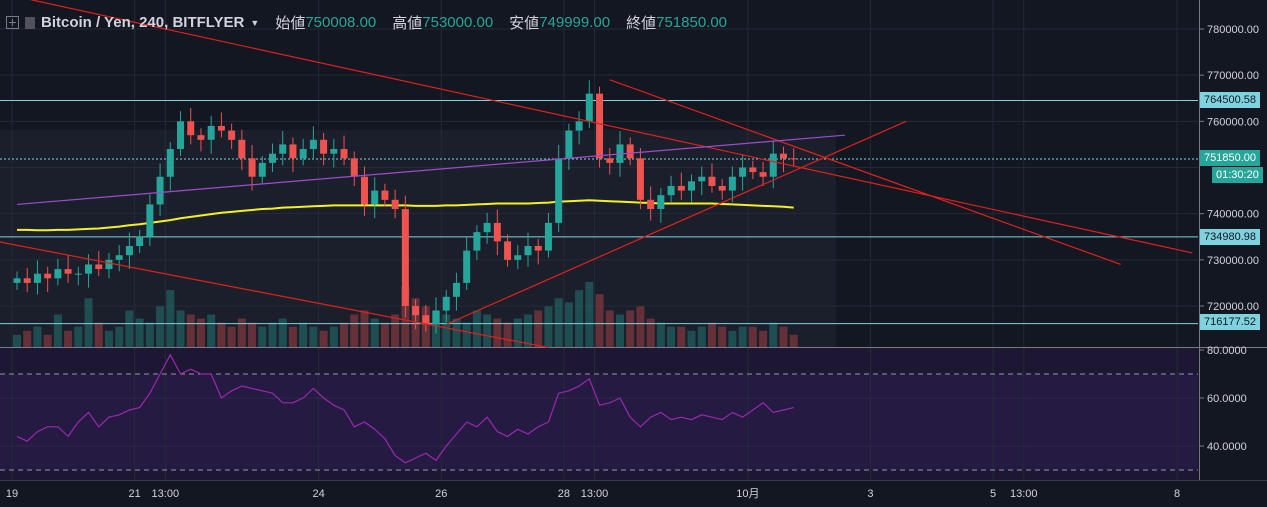 This screenshot has height=507, width=1267. Describe the element at coordinates (524, 23) in the screenshot. I see `low-label: 安値` at that location.